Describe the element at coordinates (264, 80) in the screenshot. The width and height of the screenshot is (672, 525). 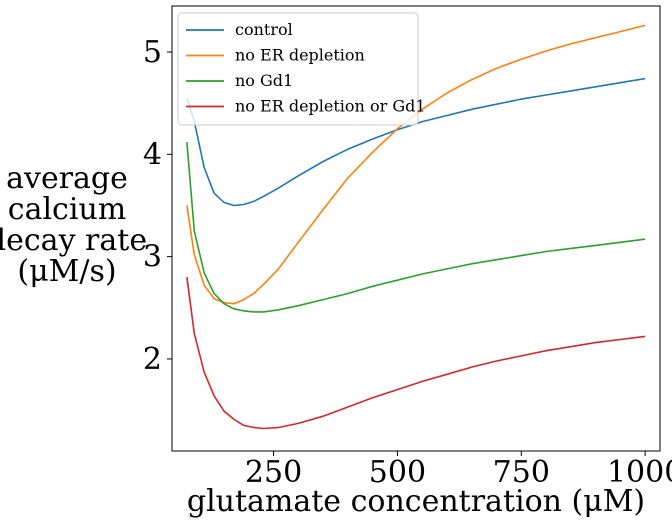
I see `legend-label: no Gd1` at that location.